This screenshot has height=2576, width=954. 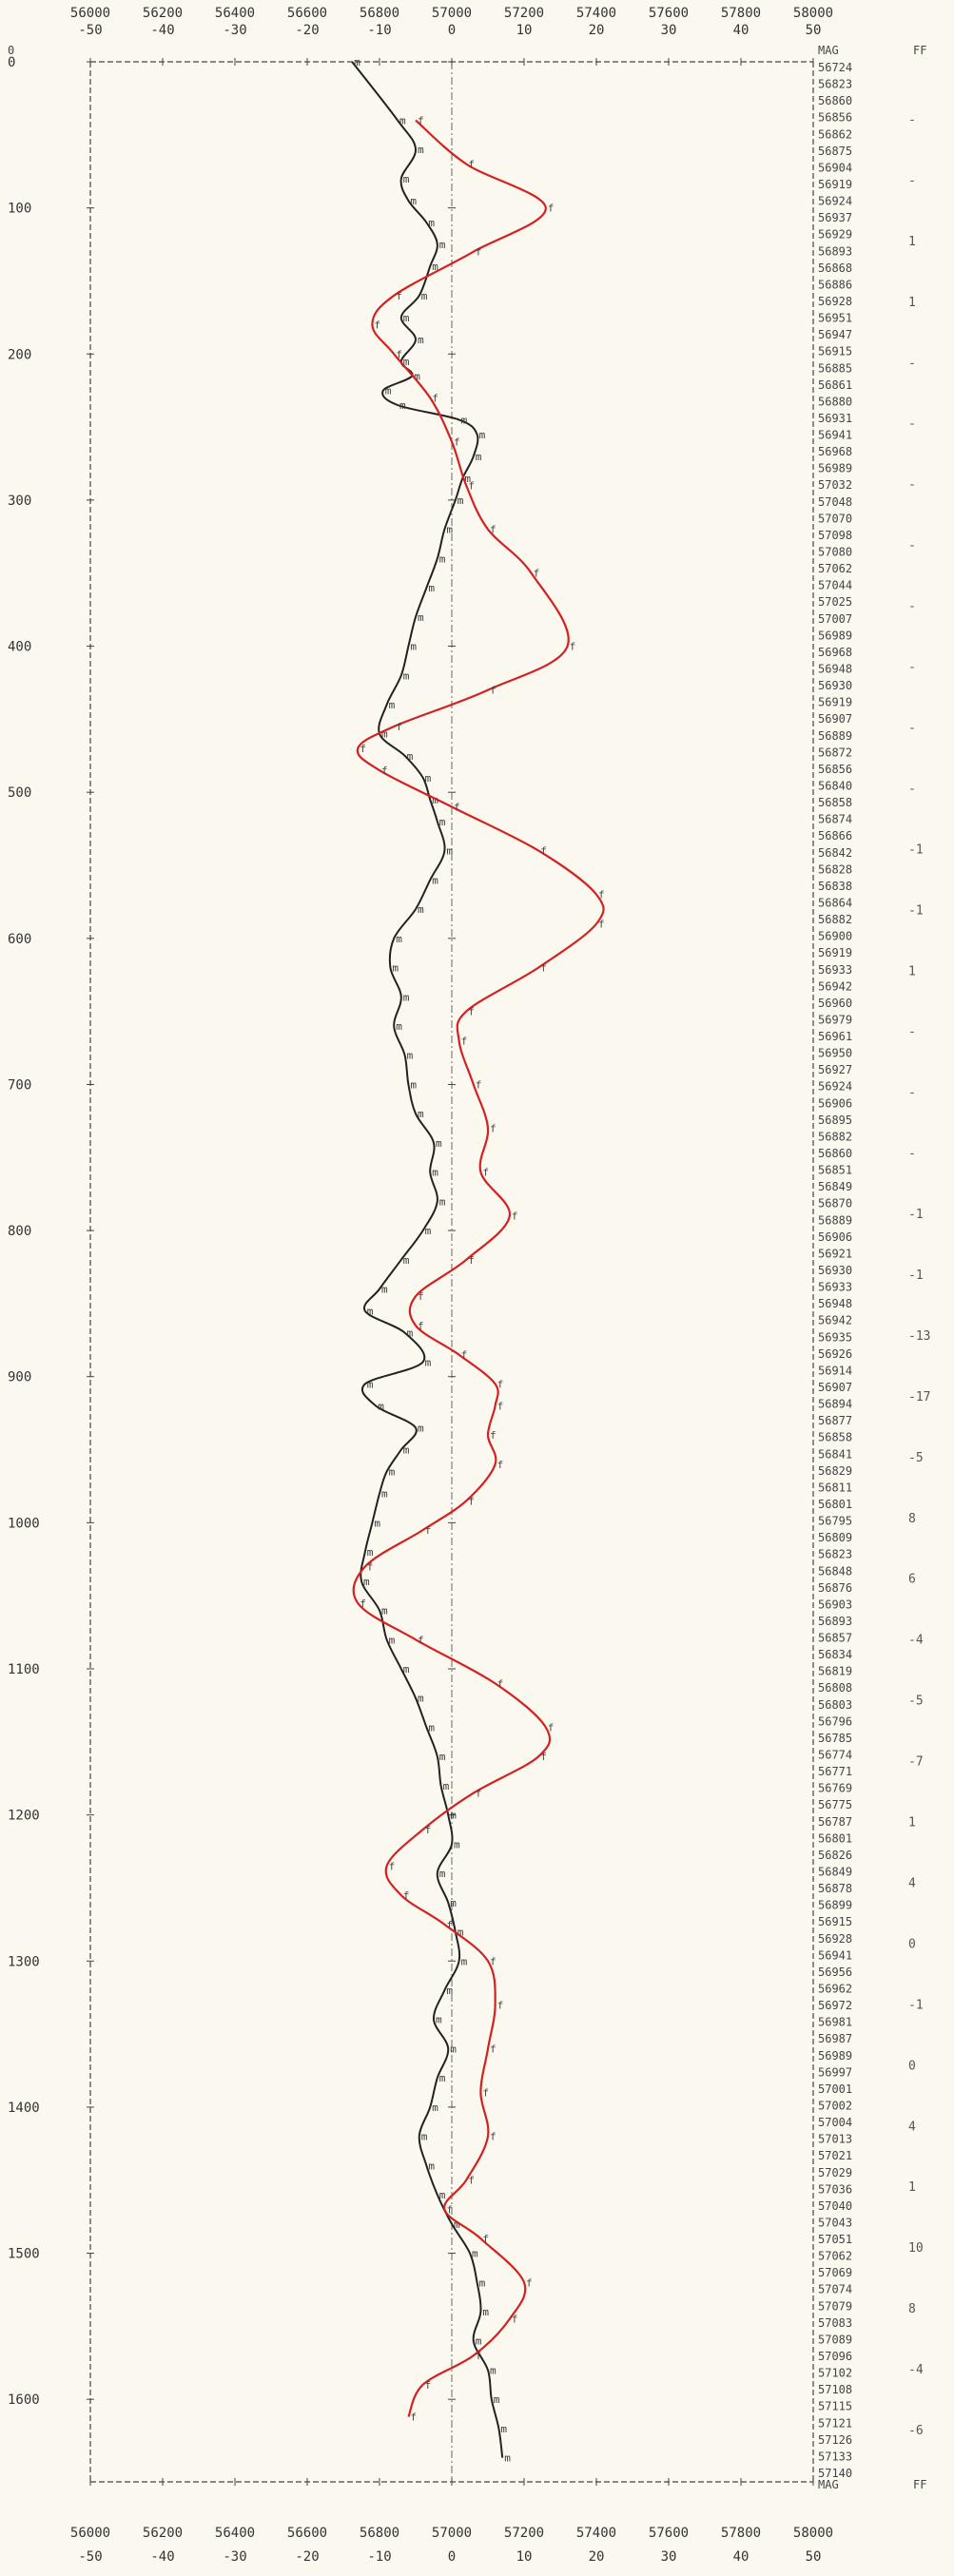 I want to click on depth-tick-label: 1400, so click(x=24, y=2108).